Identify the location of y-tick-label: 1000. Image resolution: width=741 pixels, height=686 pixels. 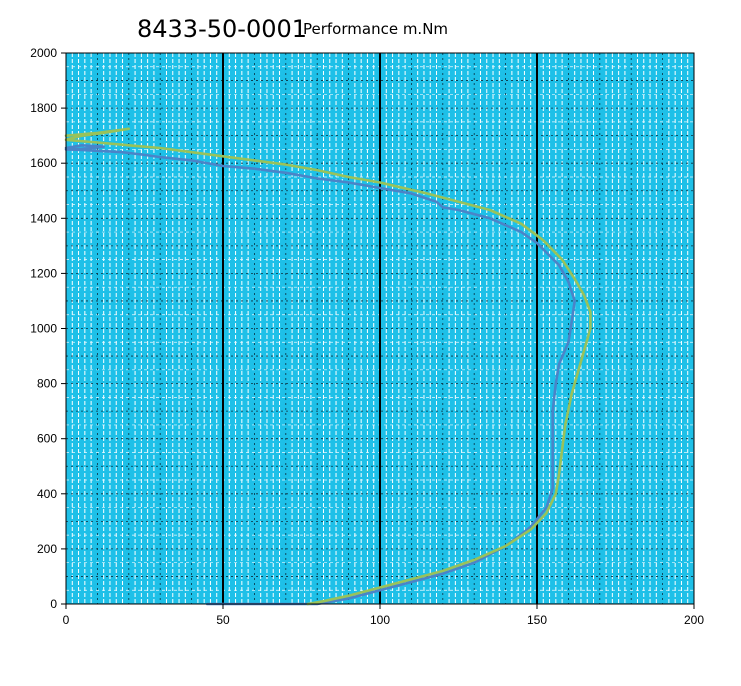
(43, 329).